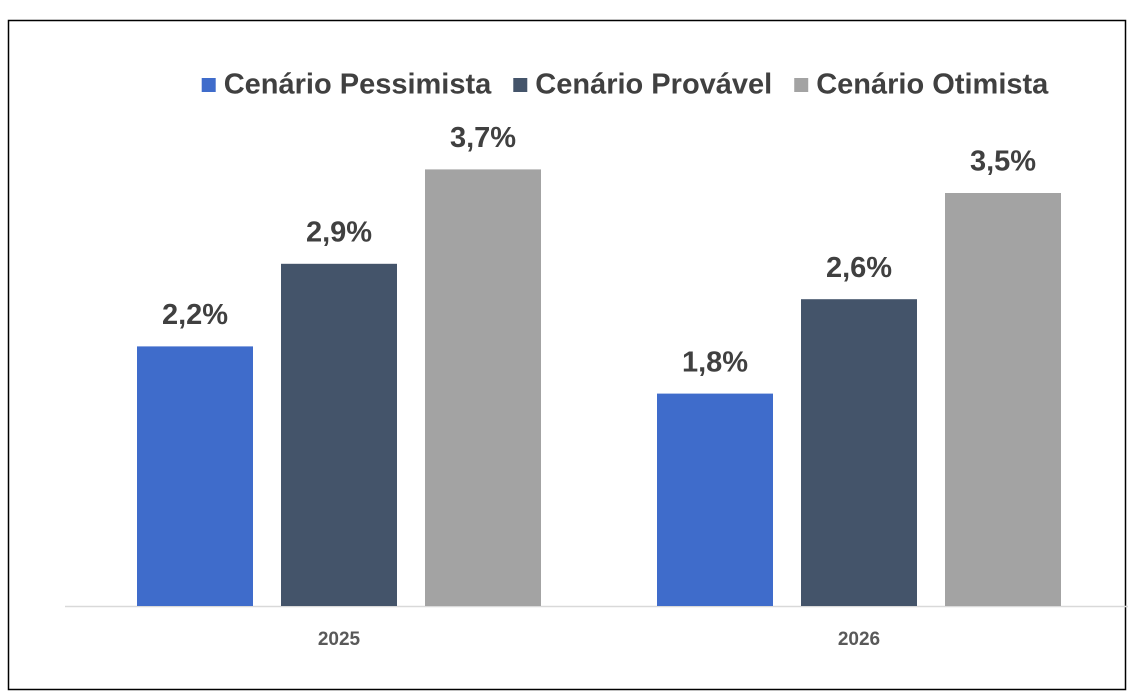 The image size is (1133, 699). What do you see at coordinates (339, 232) in the screenshot?
I see `value-label: 2,9%` at bounding box center [339, 232].